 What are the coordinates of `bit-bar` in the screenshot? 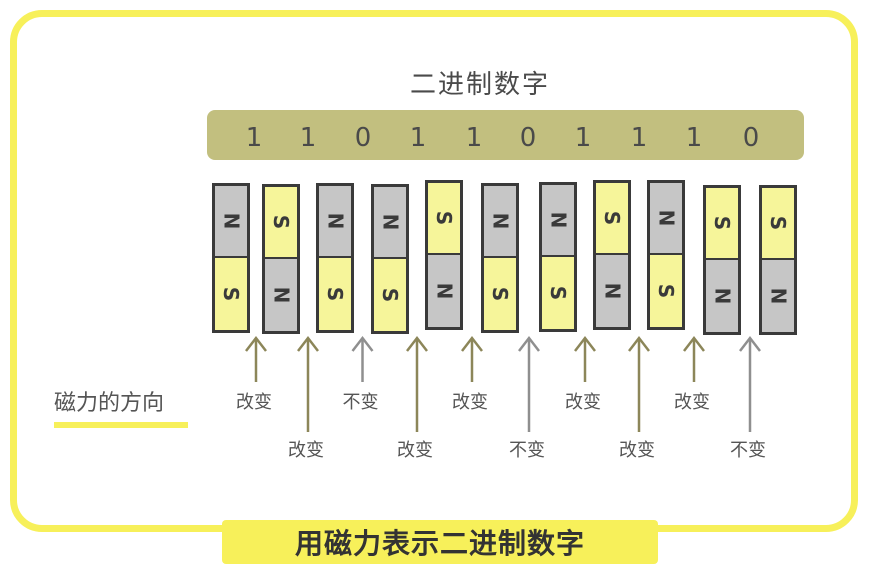 It's located at (505, 135).